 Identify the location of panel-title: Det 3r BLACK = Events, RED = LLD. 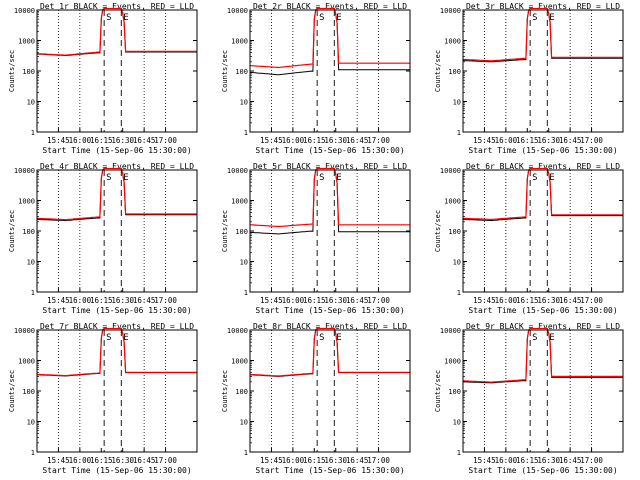
(543, 6).